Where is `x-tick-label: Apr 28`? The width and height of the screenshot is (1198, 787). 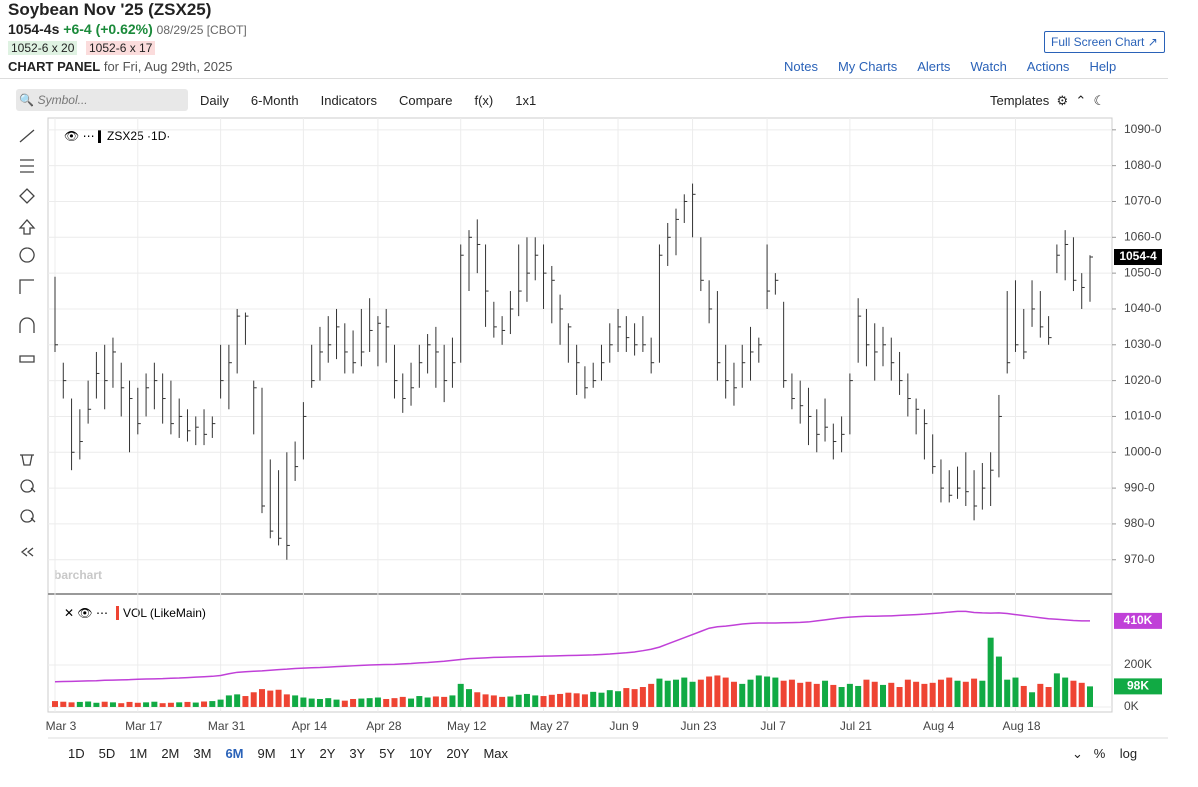
x-tick-label: Apr 28 is located at coordinates (384, 726).